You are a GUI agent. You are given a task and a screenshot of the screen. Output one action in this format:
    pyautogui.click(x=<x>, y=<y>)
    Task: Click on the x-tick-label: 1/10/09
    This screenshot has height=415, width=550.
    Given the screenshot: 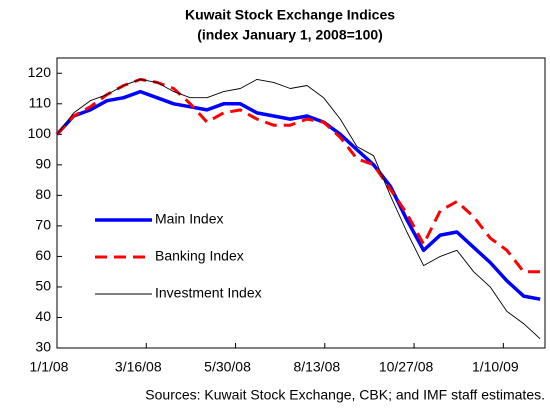 What is the action you would take?
    pyautogui.click(x=495, y=367)
    